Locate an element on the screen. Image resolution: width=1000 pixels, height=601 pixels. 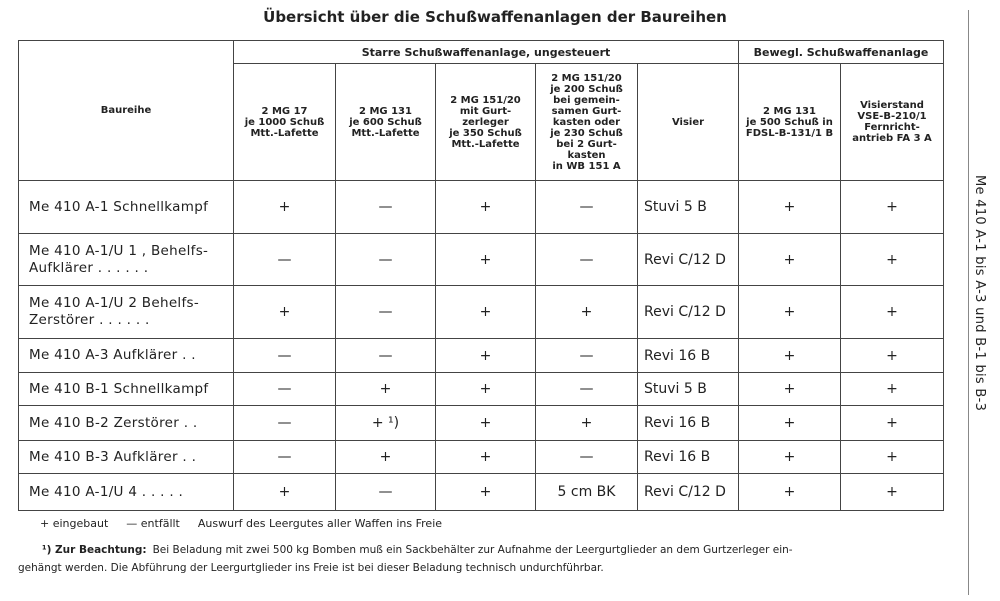
header-line: kasten is located at coordinates (586, 155).